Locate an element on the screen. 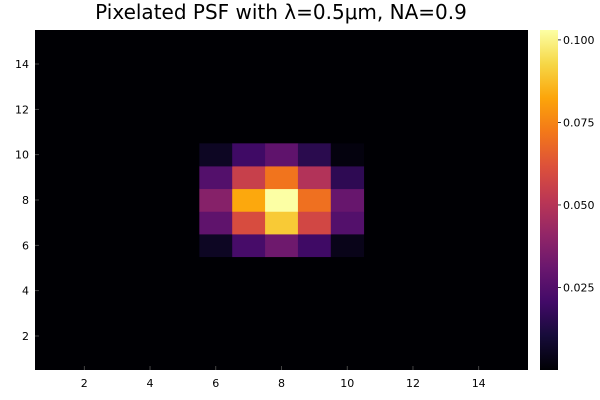 This screenshot has width=600, height=400. x-tick-label-10: 10 is located at coordinates (347, 383).